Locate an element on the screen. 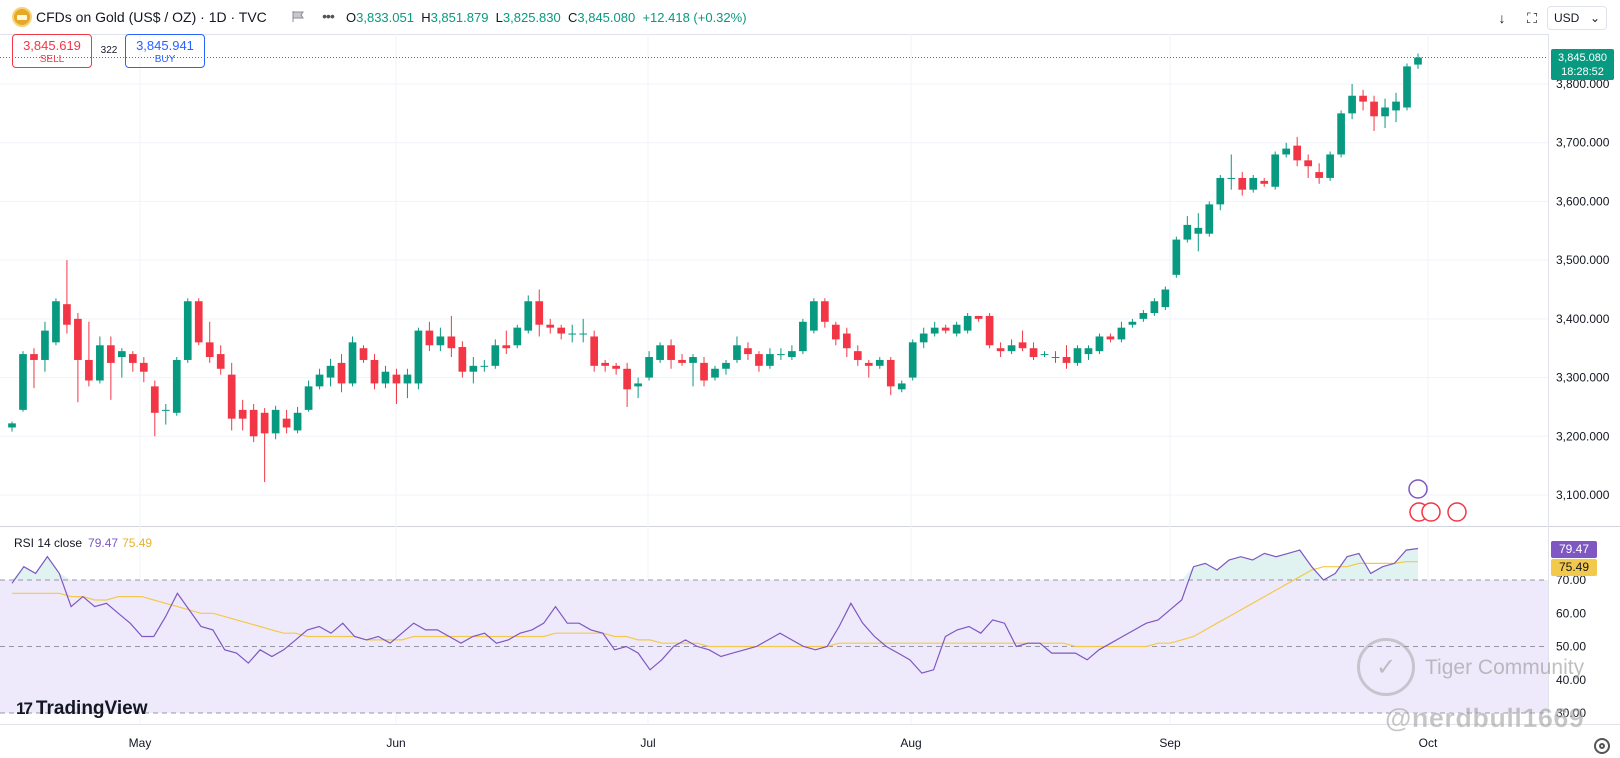  chevron-down-icon: ⌄ is located at coordinates (1594, 18).